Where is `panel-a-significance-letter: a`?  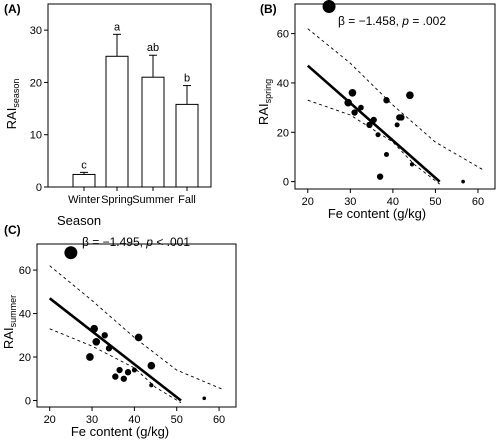 panel-a-significance-letter: a is located at coordinates (117, 27).